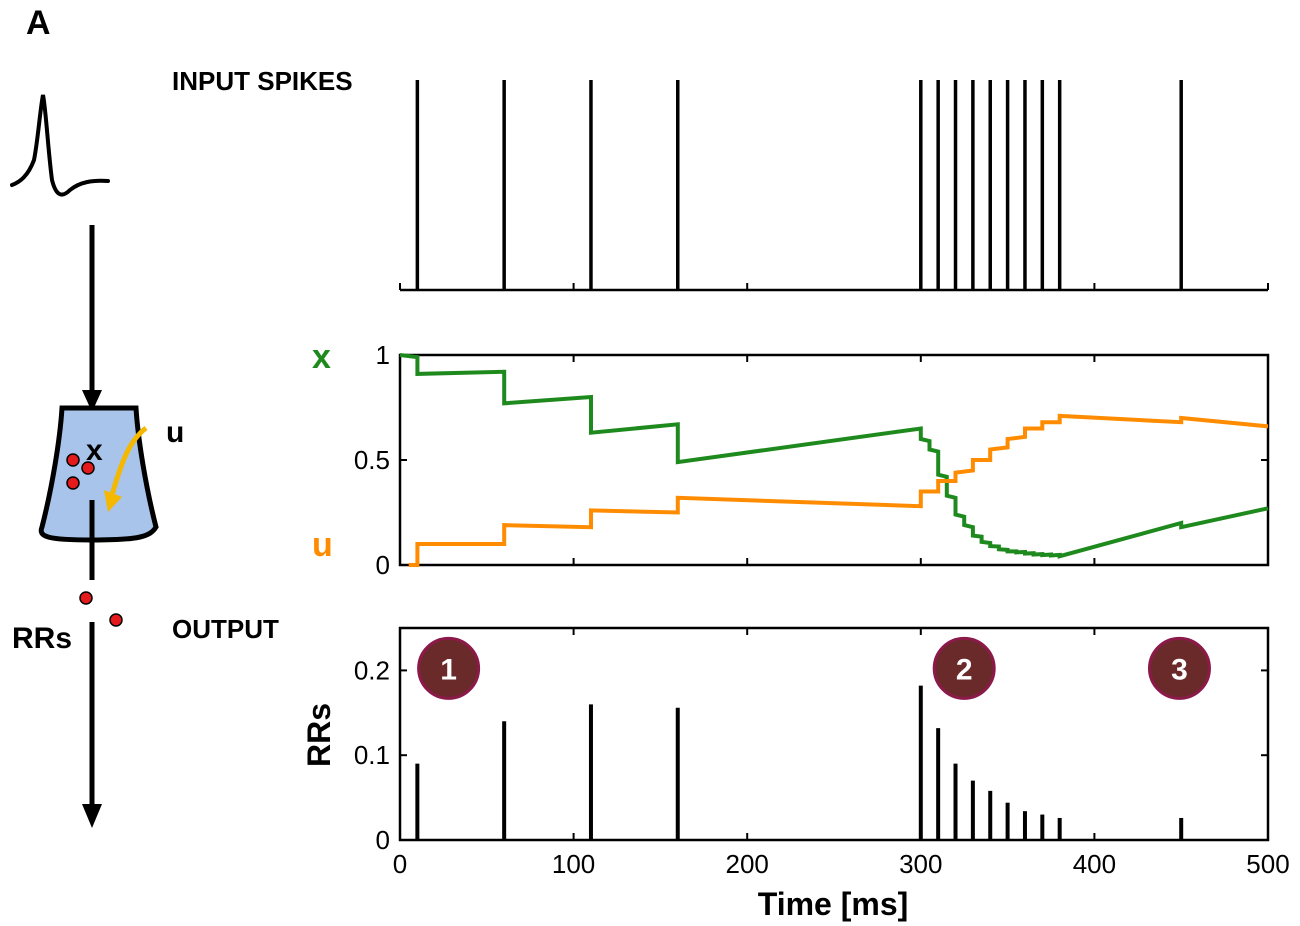 This screenshot has height=926, width=1300. Describe the element at coordinates (92, 401) in the screenshot. I see `input-arrow-head-icon` at that location.